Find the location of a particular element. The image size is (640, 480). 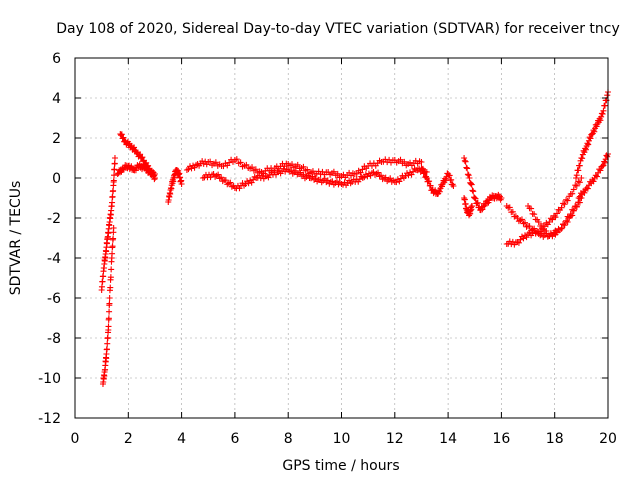

x-tick-label: 10 is located at coordinates (342, 439).